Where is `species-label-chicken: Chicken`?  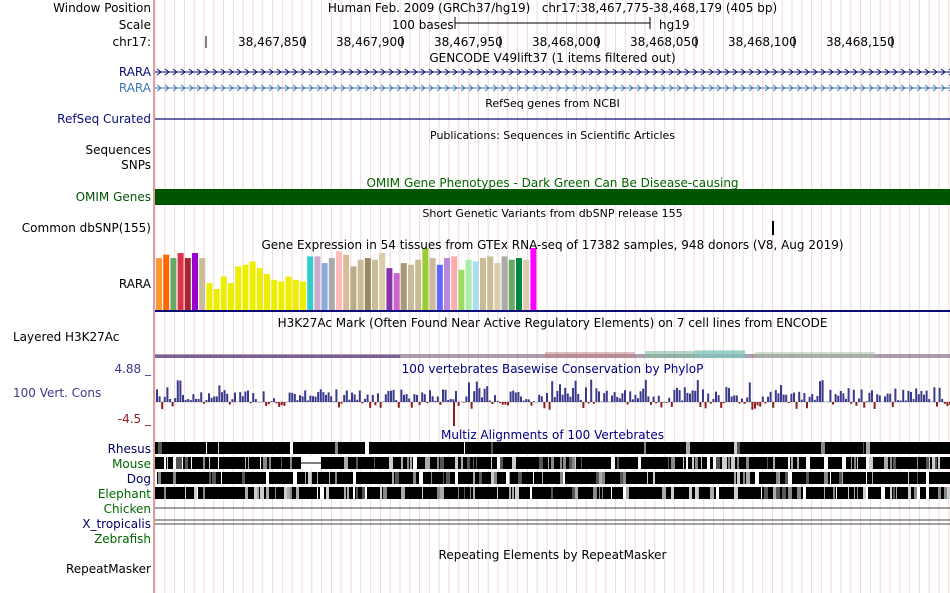 species-label-chicken: Chicken is located at coordinates (127, 509).